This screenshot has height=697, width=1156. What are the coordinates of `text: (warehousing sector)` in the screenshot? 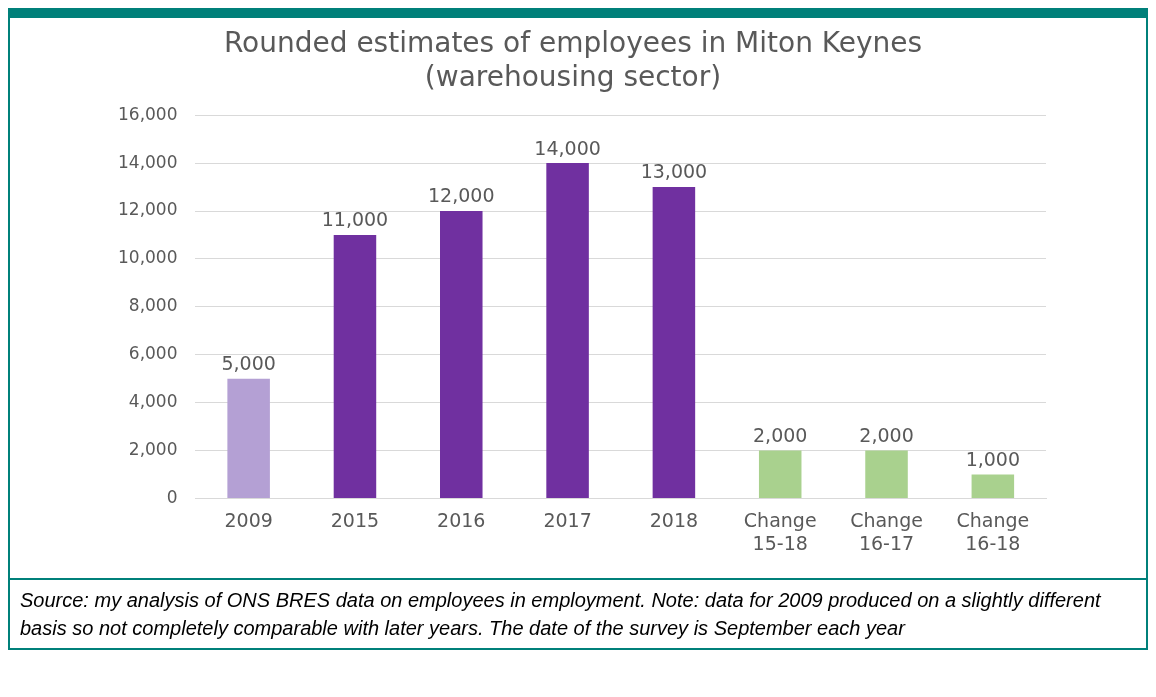 It's located at (573, 76).